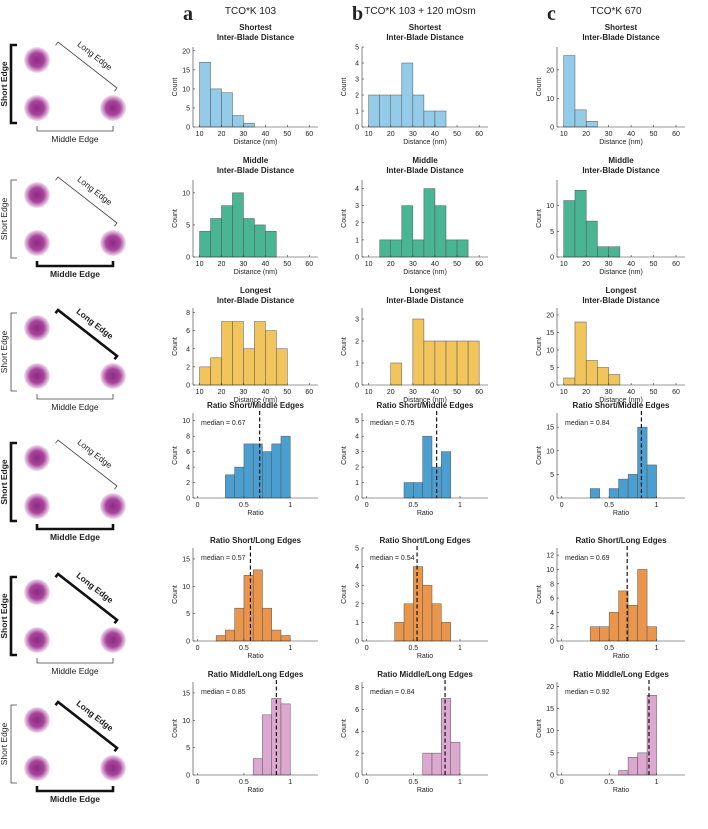 This screenshot has height=829, width=708. I want to click on long-edge-bracket, so click(86, 201).